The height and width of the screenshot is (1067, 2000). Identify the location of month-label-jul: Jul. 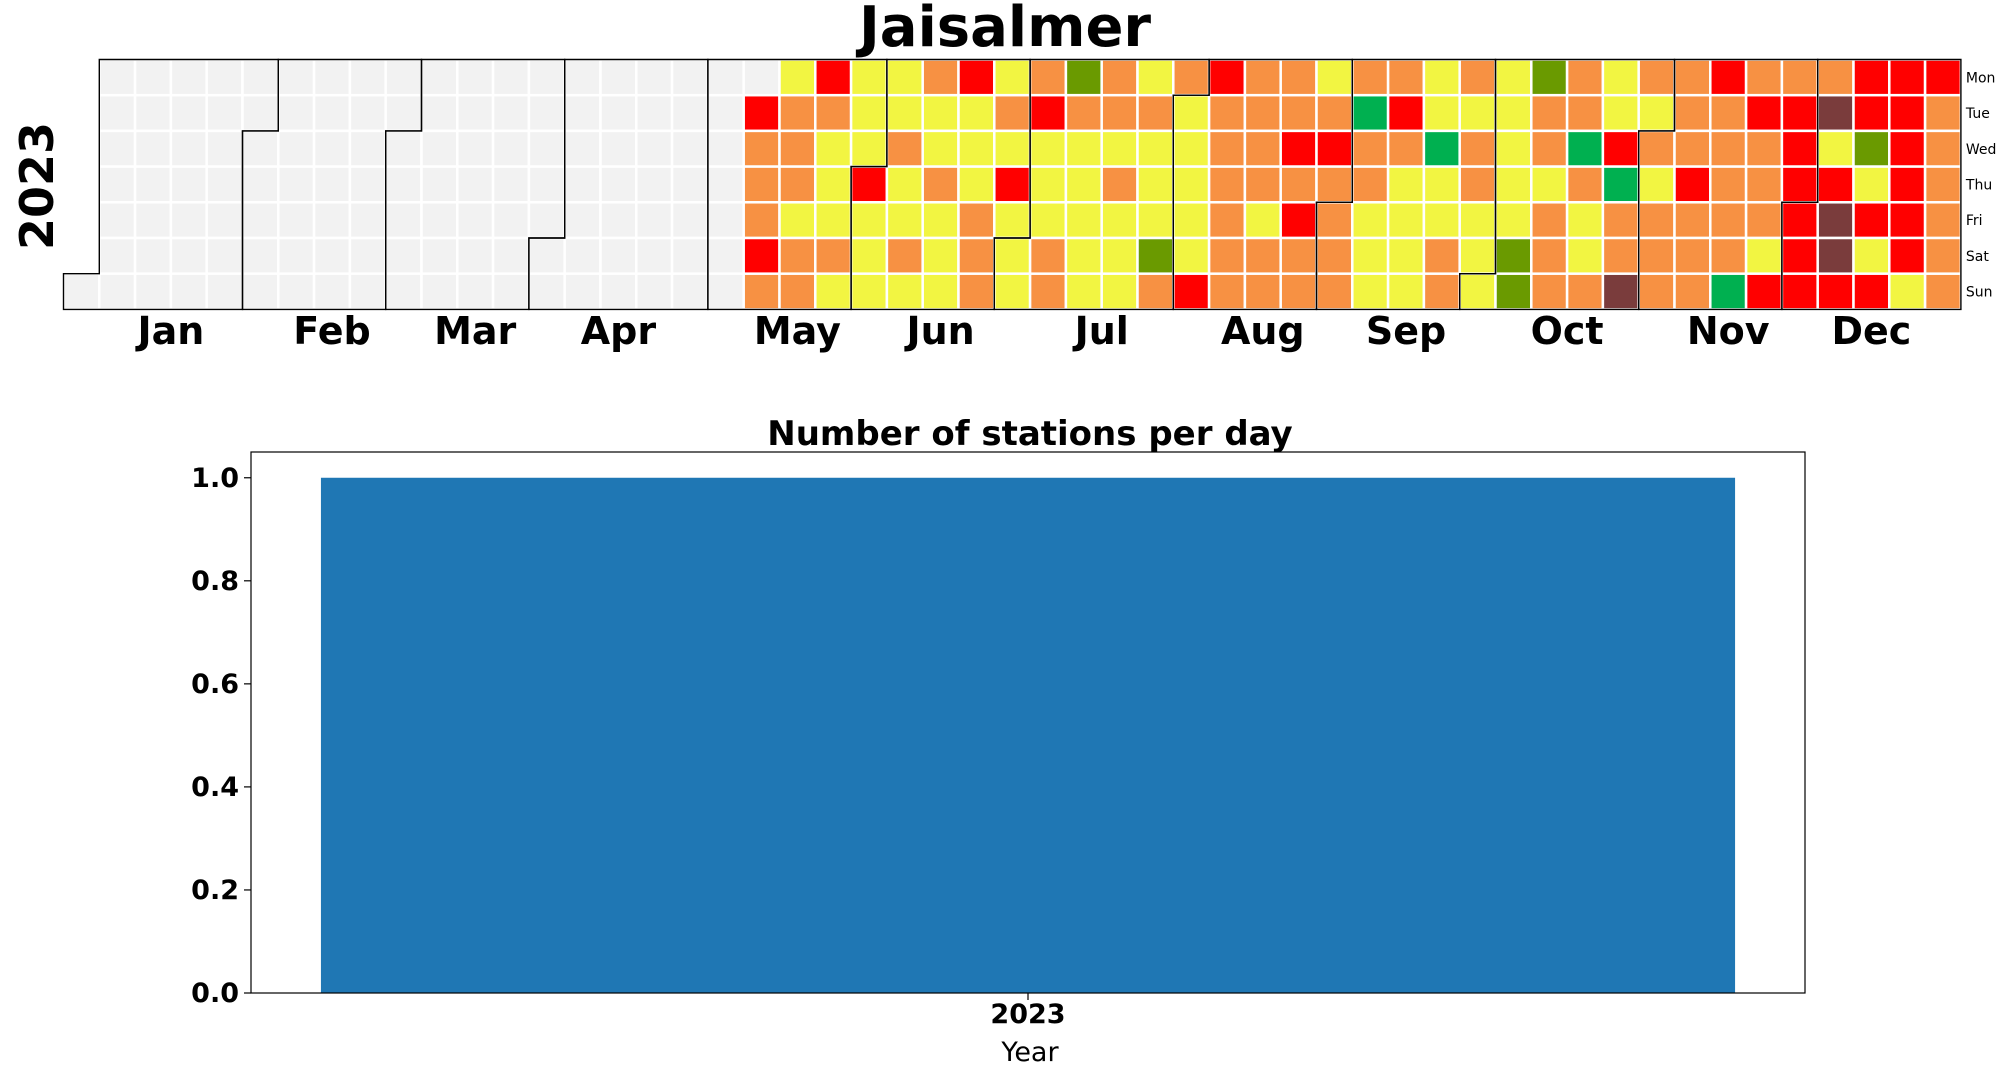
(1100, 331).